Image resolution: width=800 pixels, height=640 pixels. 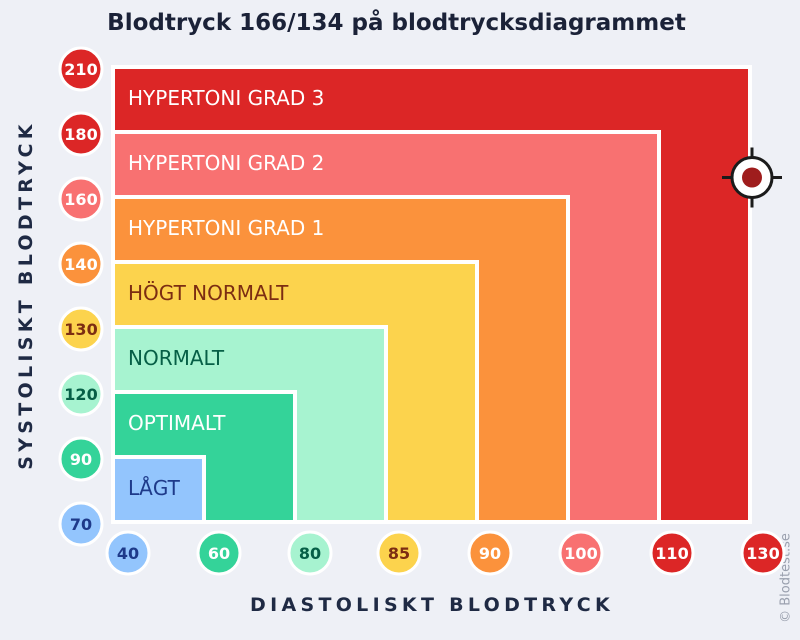 I want to click on x-tick-label-130: 130, so click(x=762, y=553).